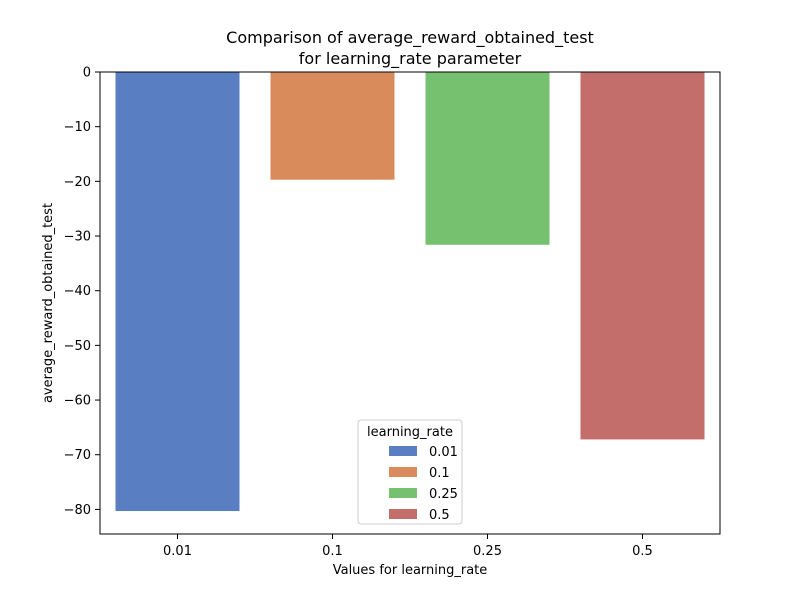 The width and height of the screenshot is (800, 600). What do you see at coordinates (77, 182) in the screenshot?
I see `y-tick-label: −20` at bounding box center [77, 182].